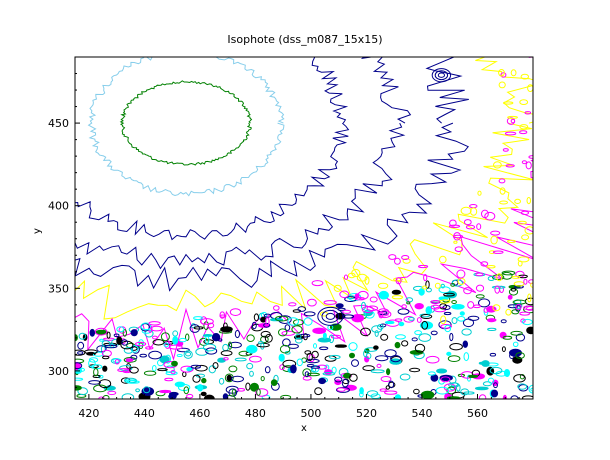  Describe the element at coordinates (441, 75) in the screenshot. I see `blob-contour` at that location.